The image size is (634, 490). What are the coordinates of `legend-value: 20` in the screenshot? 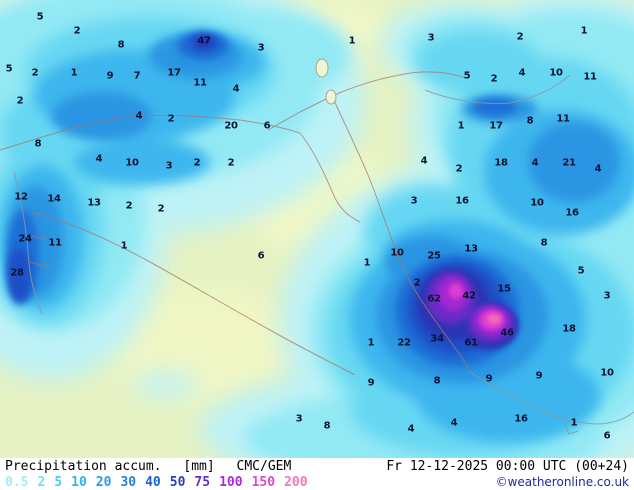 It's located at (103, 482).